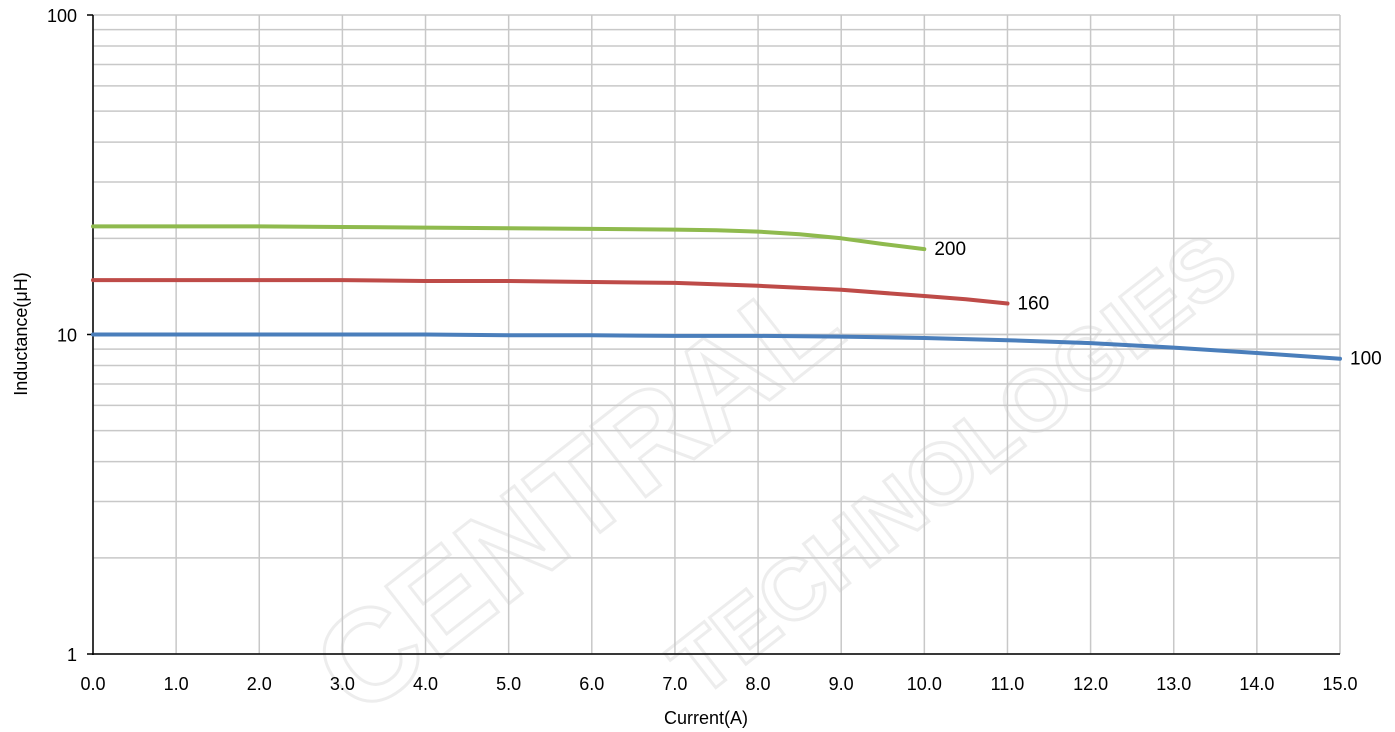  Describe the element at coordinates (758, 684) in the screenshot. I see `x-tick-label: 8.0` at that location.